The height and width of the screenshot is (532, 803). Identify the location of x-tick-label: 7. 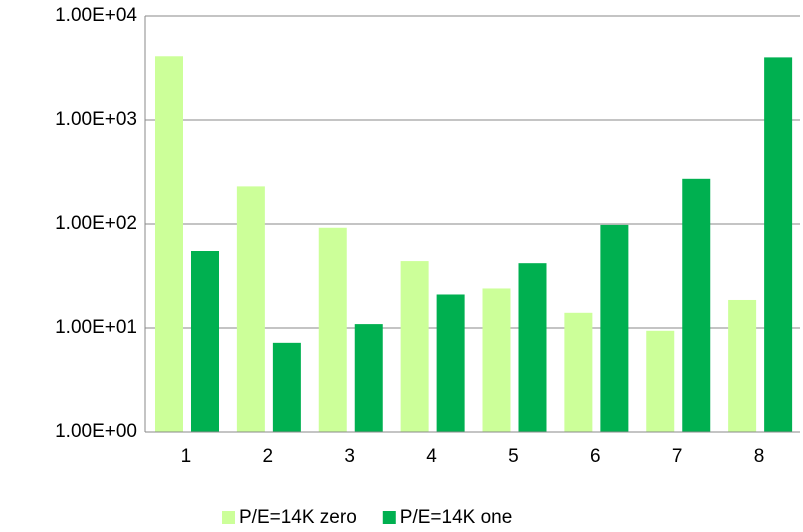
(677, 456).